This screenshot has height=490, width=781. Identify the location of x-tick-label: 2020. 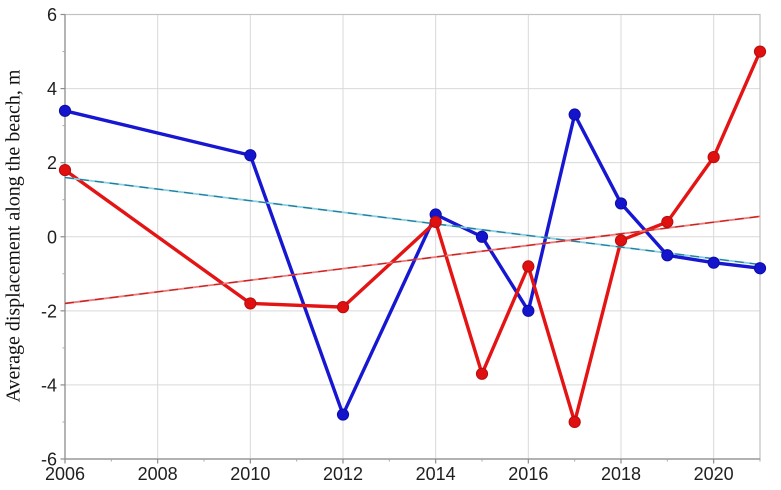
(714, 474).